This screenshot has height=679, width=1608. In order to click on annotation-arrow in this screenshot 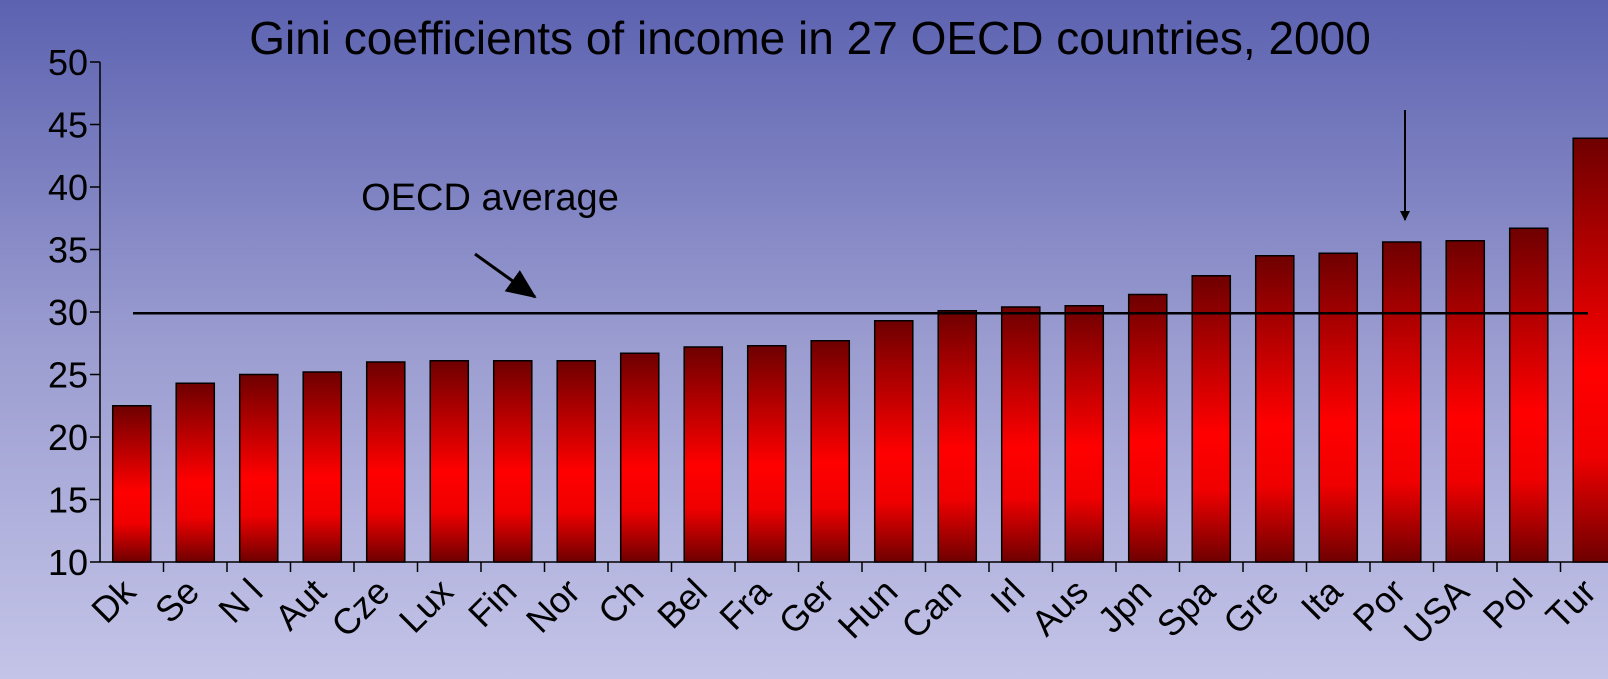, I will do `click(505, 275)`.